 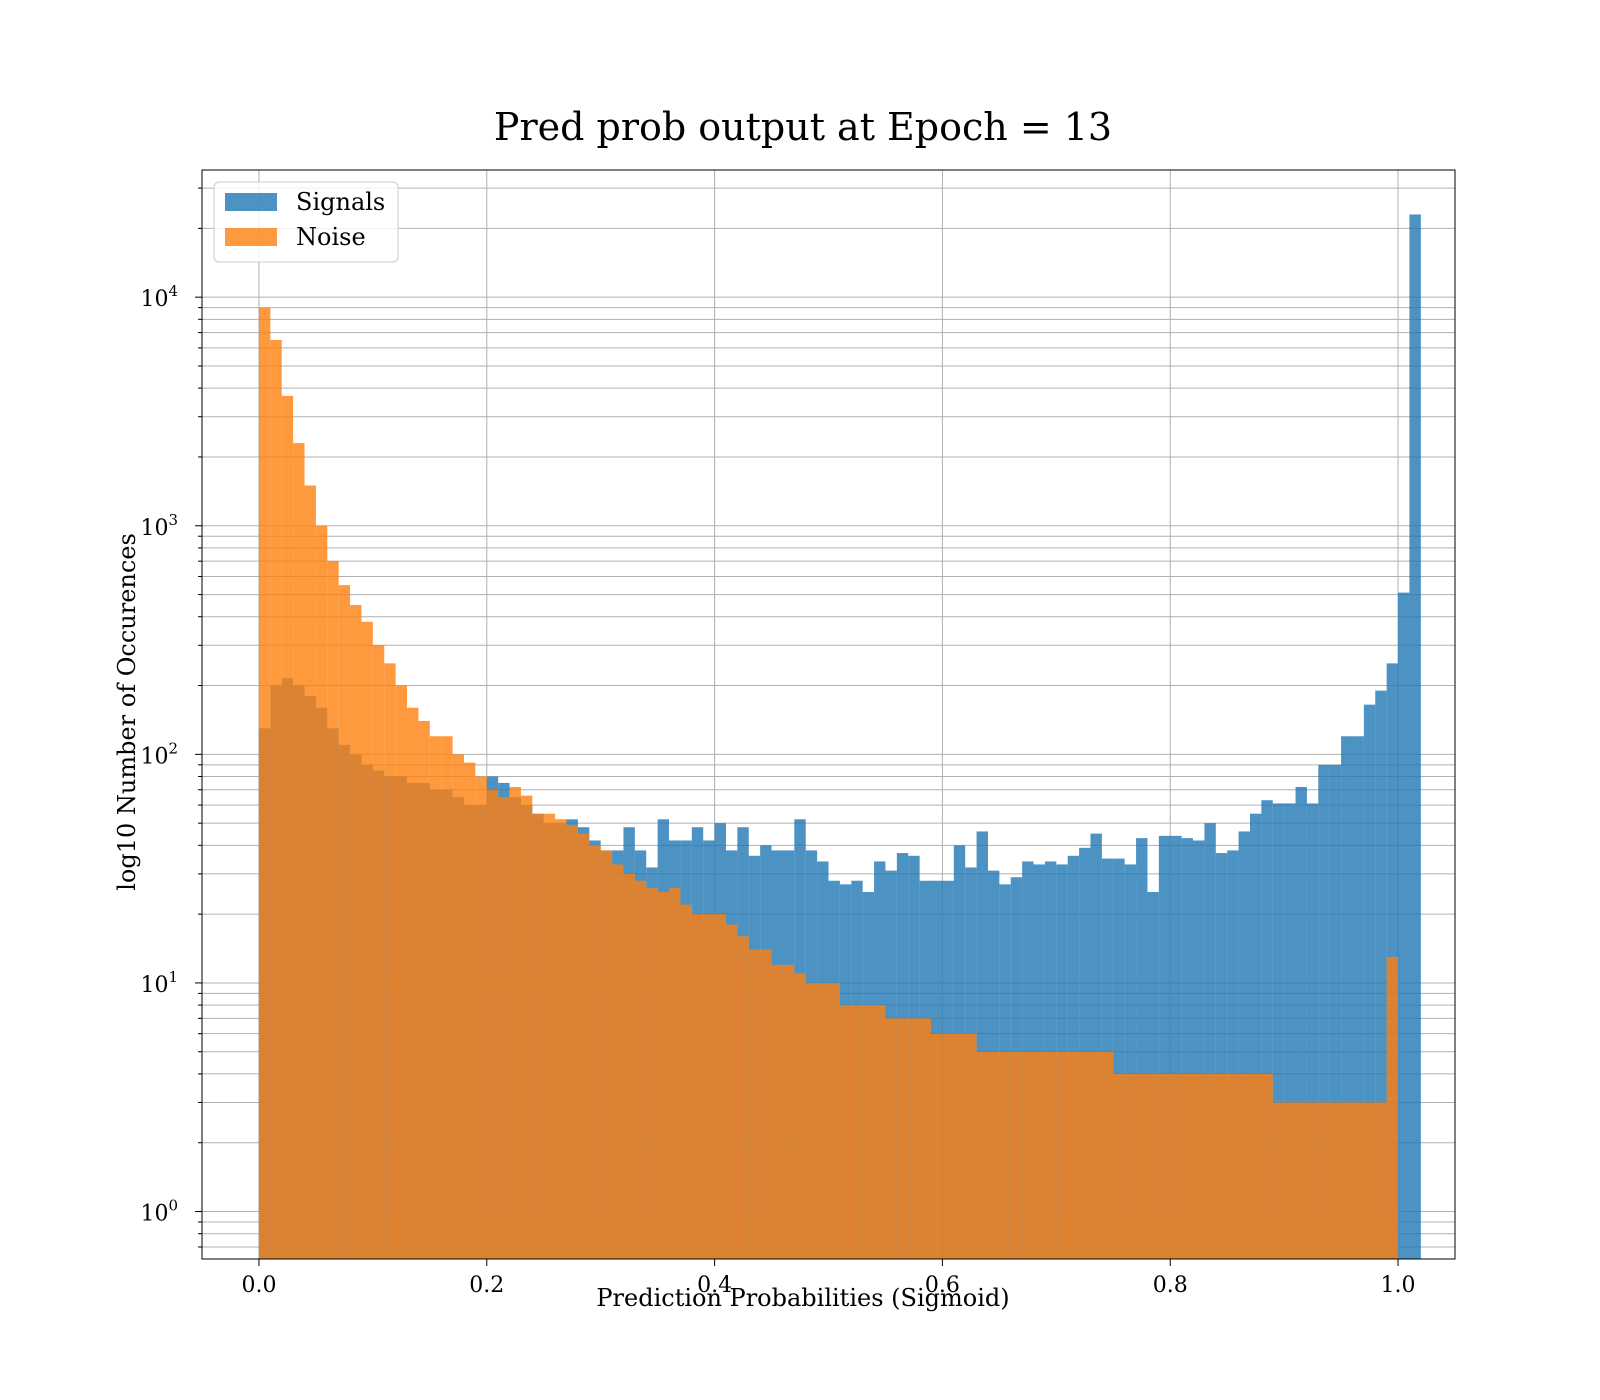 I want to click on legend-label-noise: Noise, so click(x=331, y=237).